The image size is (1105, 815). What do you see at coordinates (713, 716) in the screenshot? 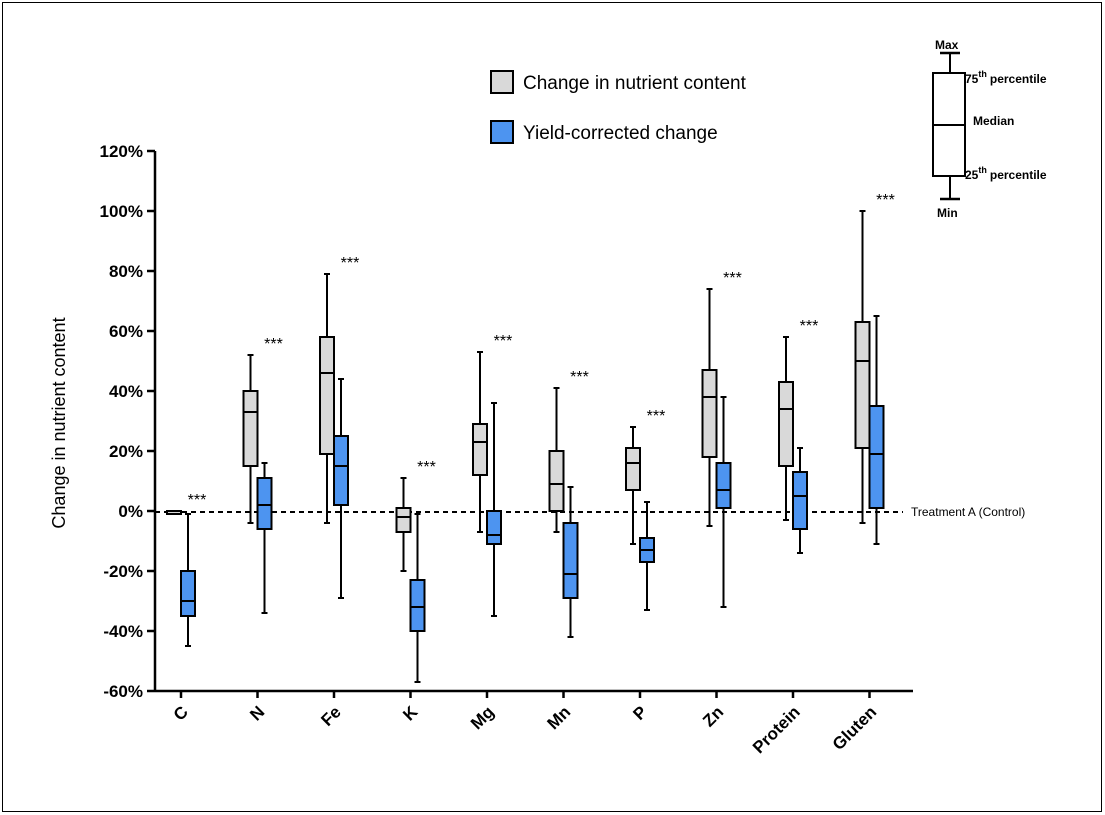
I see `category-label: Zn` at bounding box center [713, 716].